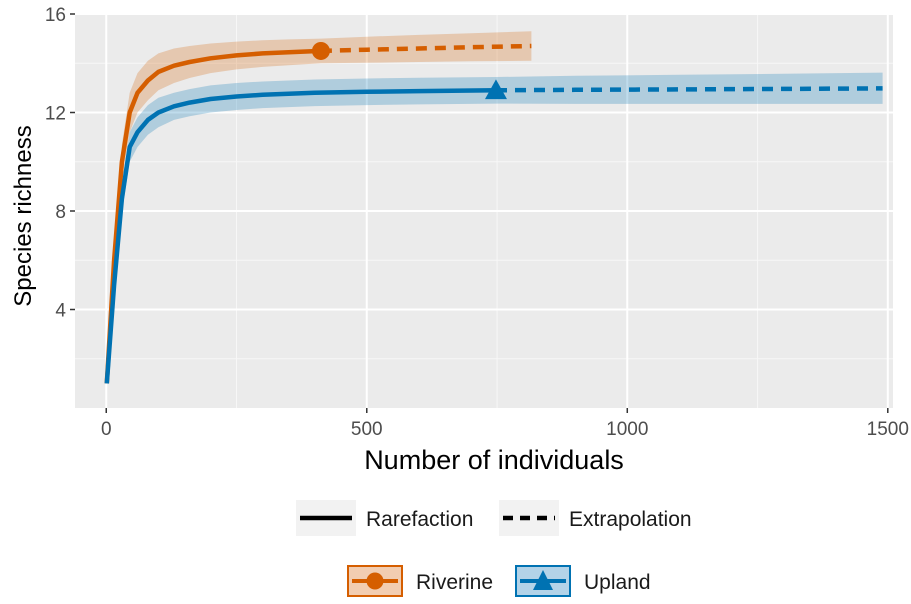  I want to click on upland-observed-point, so click(495, 89).